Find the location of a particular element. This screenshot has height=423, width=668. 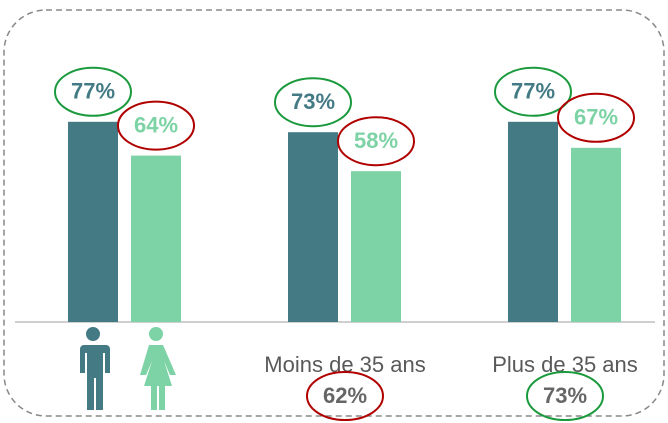

total-label: 62% is located at coordinates (345, 395).